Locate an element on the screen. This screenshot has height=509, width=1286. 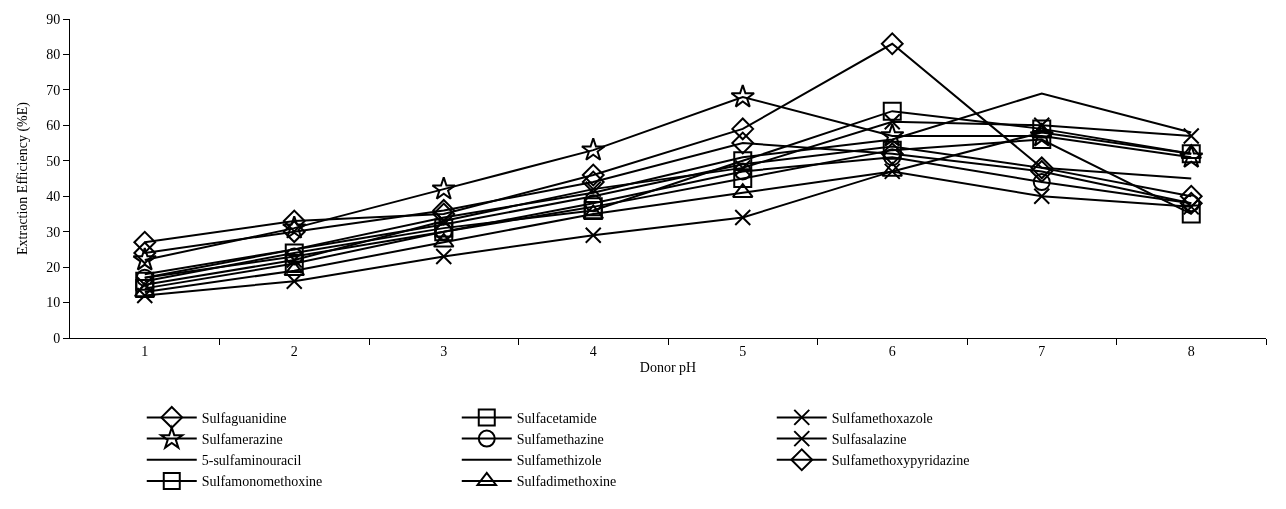
legend-label: Sulfamerazine is located at coordinates (242, 440).